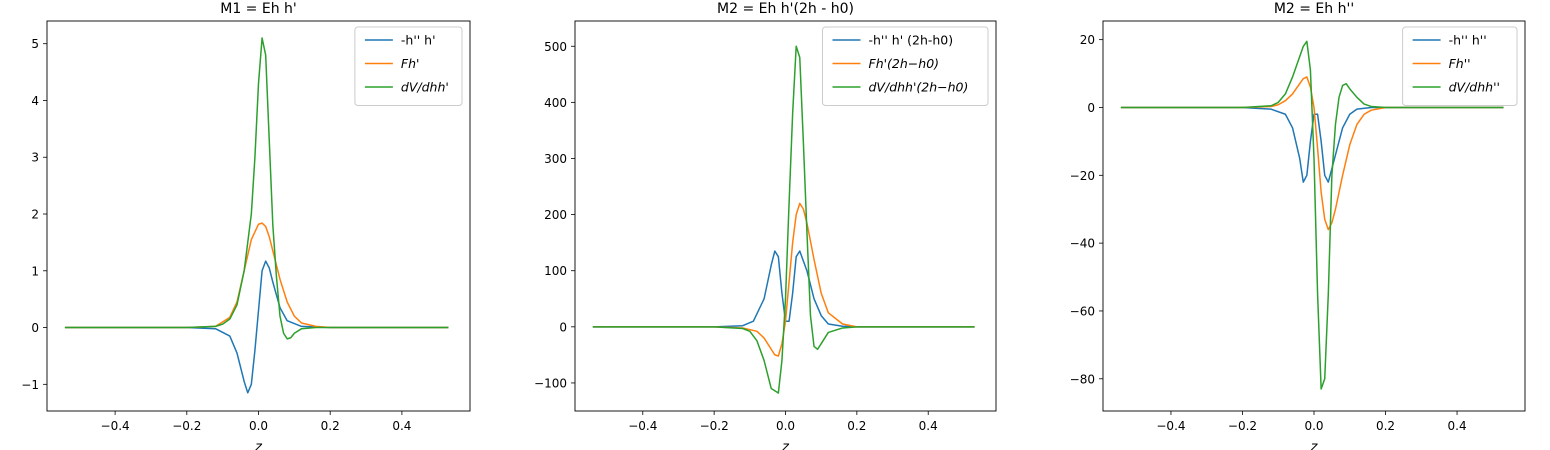  What do you see at coordinates (555, 271) in the screenshot?
I see `y-tick-label: 100` at bounding box center [555, 271].